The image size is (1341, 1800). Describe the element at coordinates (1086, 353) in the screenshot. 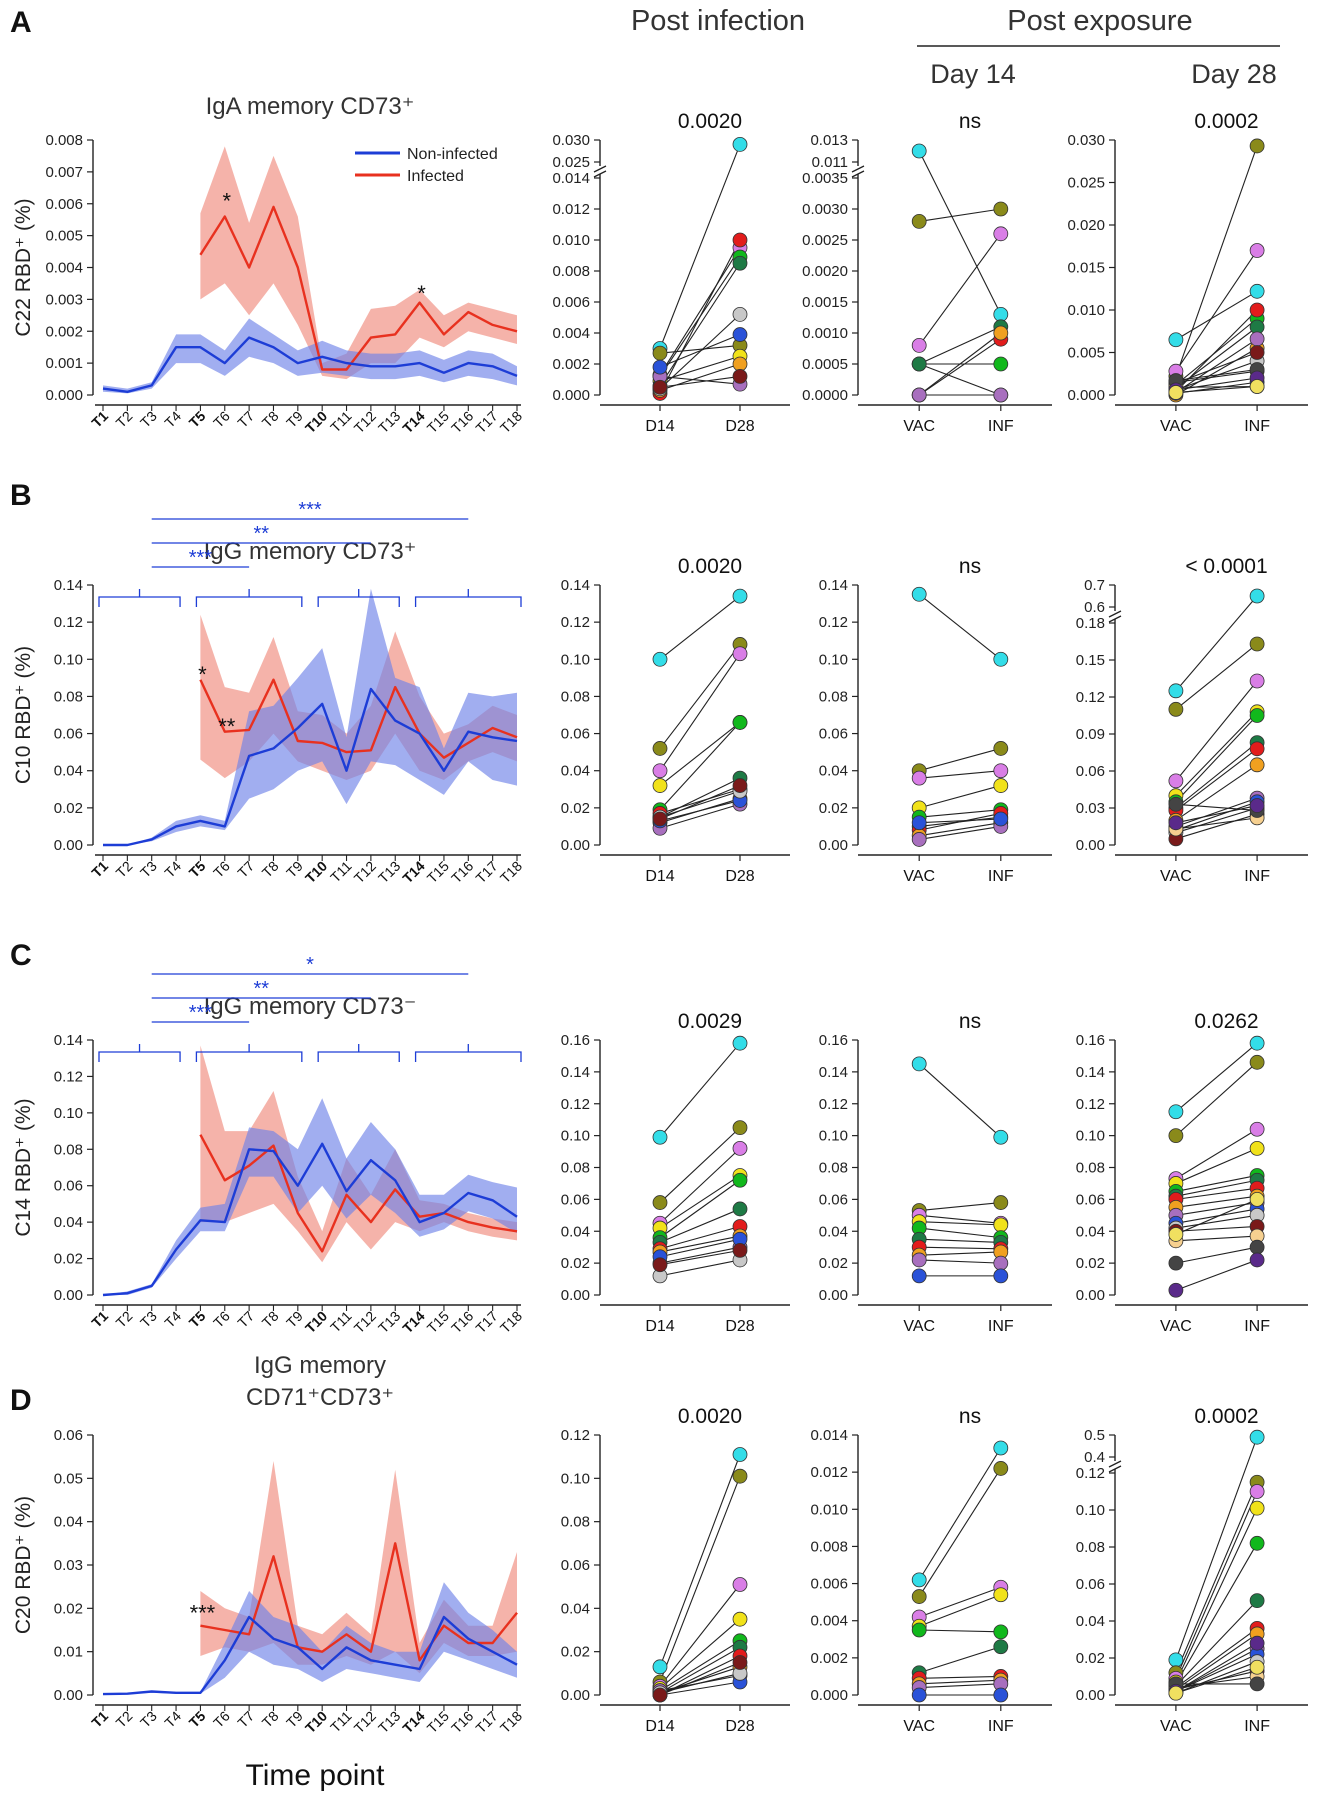

I see `y-tick-label: 0.005` at that location.